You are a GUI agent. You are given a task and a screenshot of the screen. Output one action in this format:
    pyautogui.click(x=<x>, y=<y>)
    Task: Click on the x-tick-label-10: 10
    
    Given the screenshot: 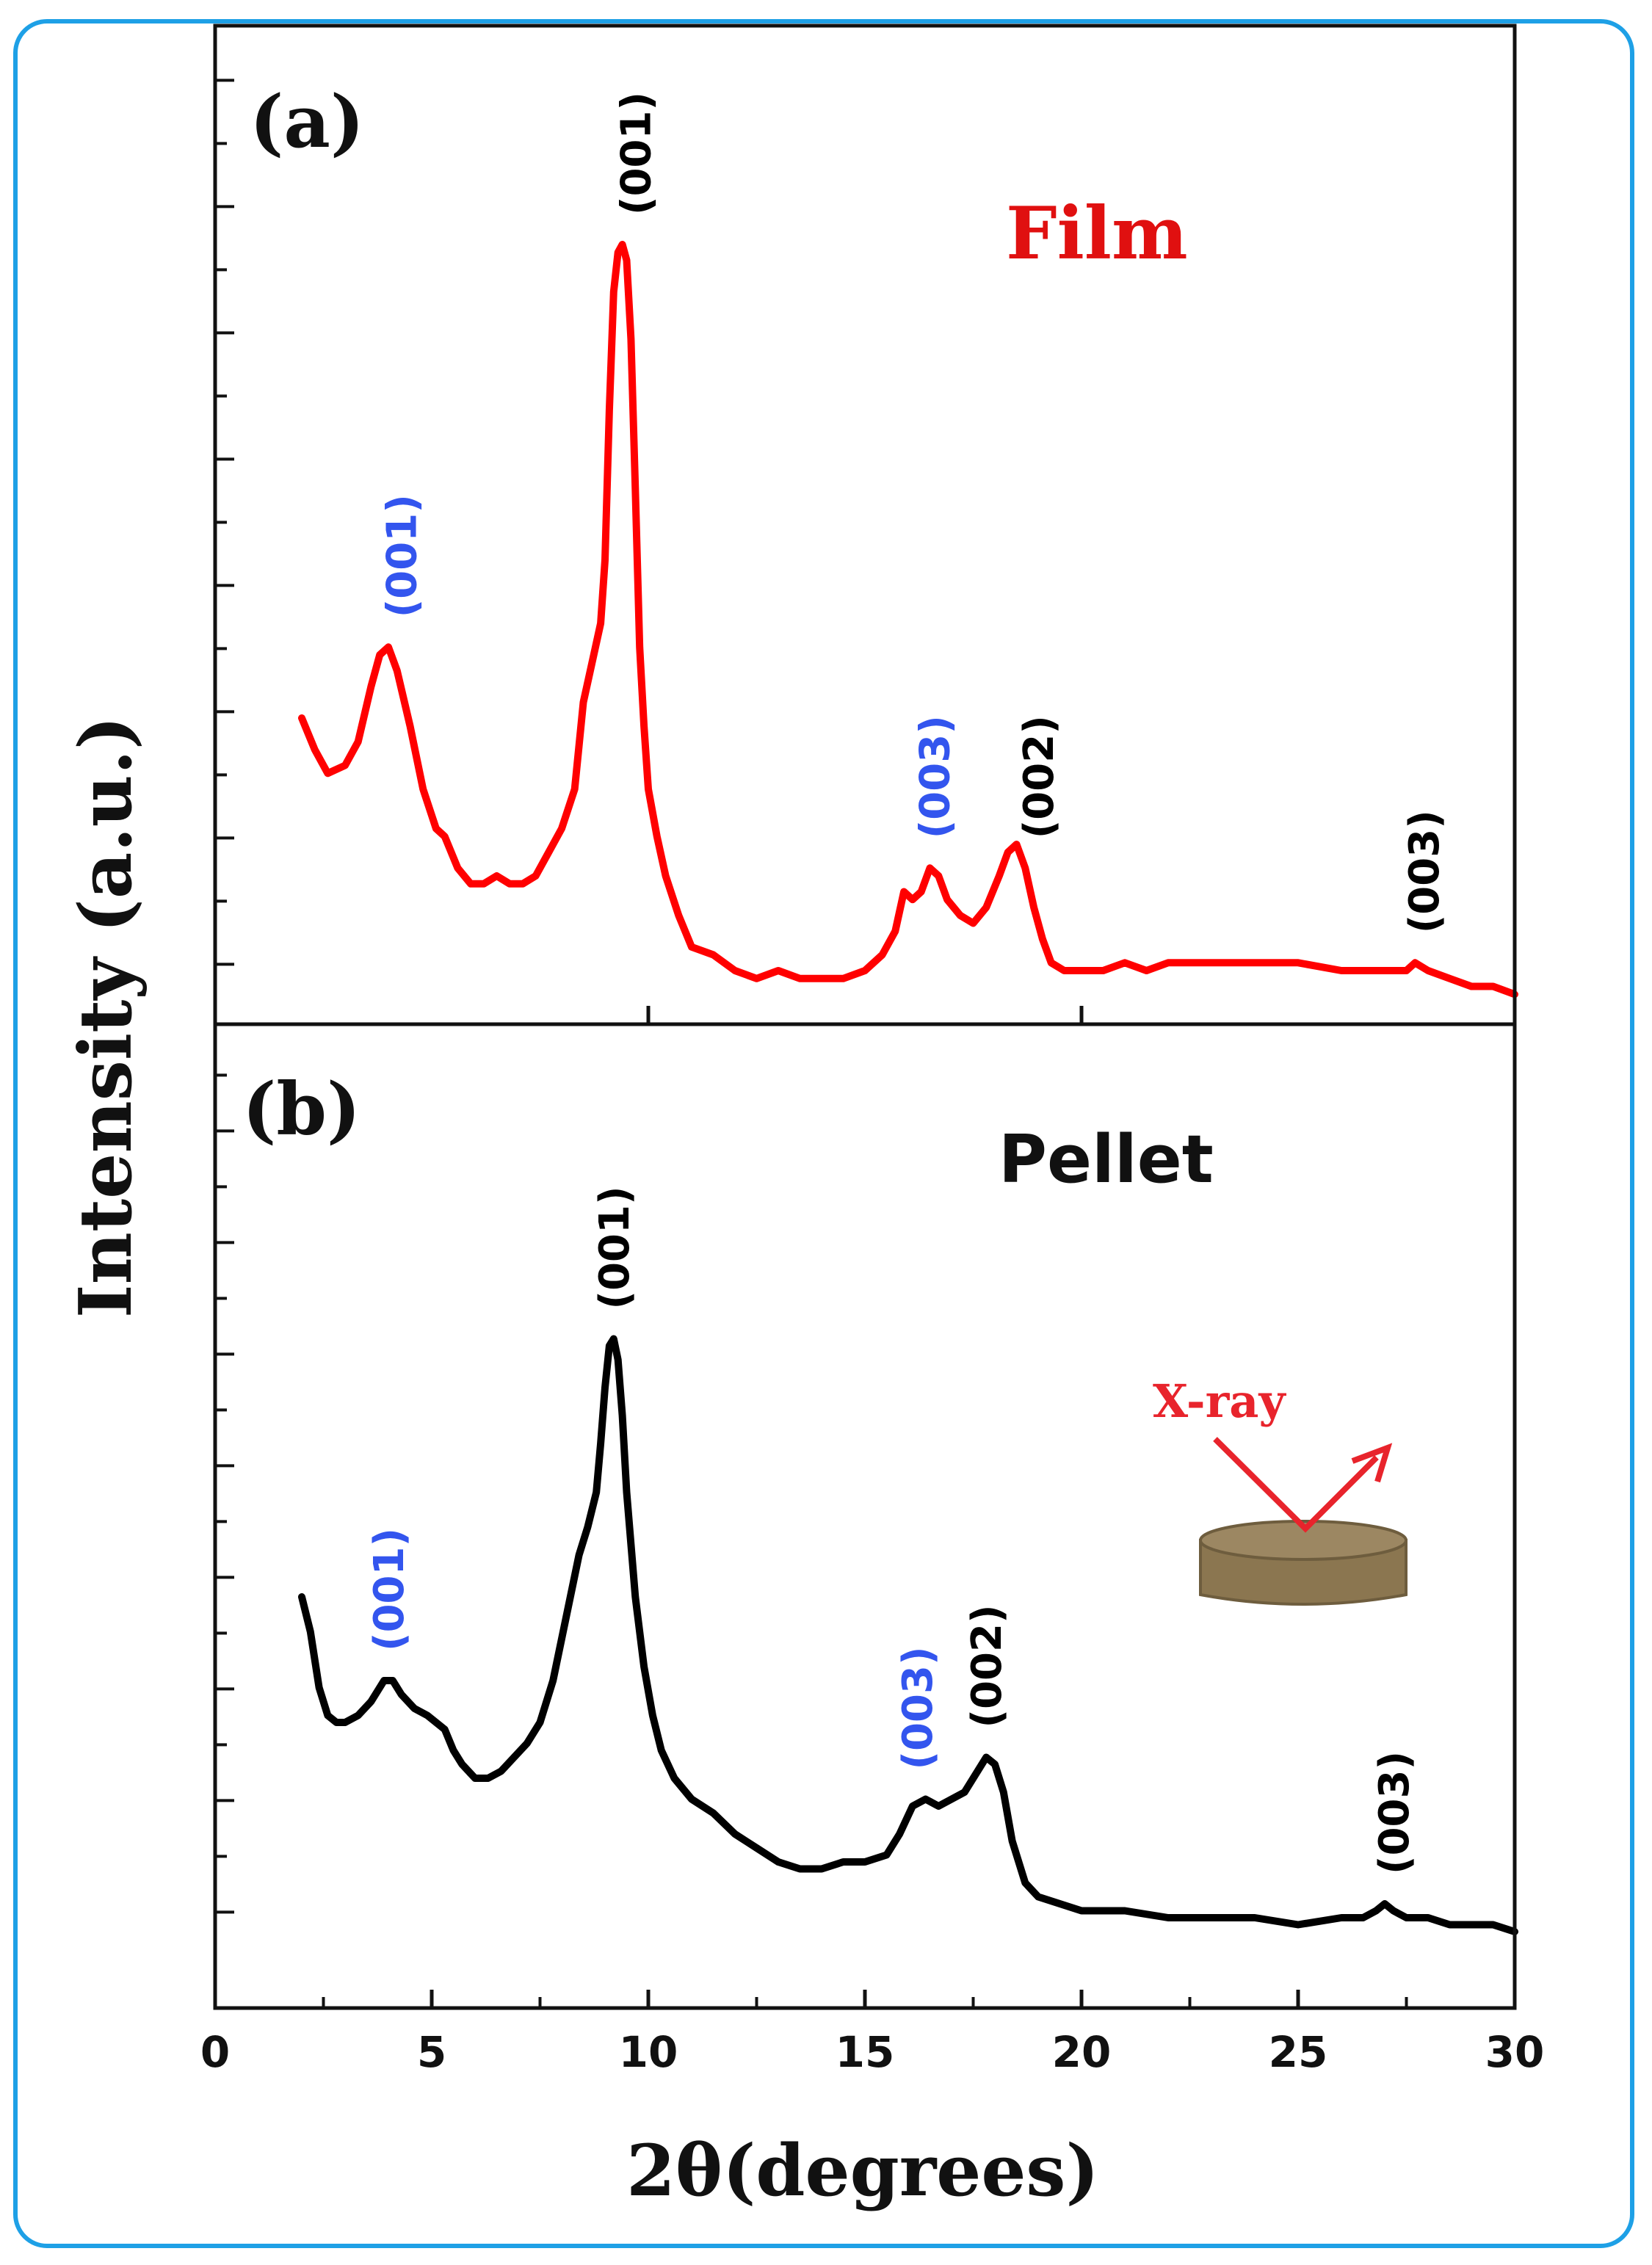 What is the action you would take?
    pyautogui.click(x=648, y=2052)
    